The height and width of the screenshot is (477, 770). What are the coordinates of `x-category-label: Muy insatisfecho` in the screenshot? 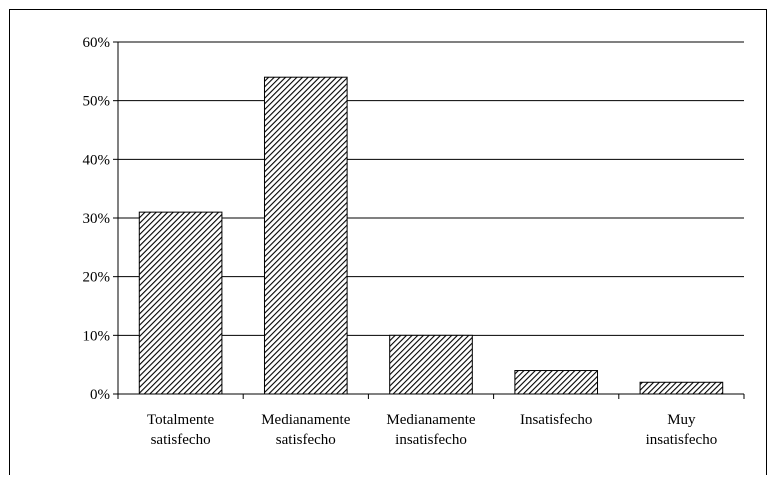 It's located at (682, 430).